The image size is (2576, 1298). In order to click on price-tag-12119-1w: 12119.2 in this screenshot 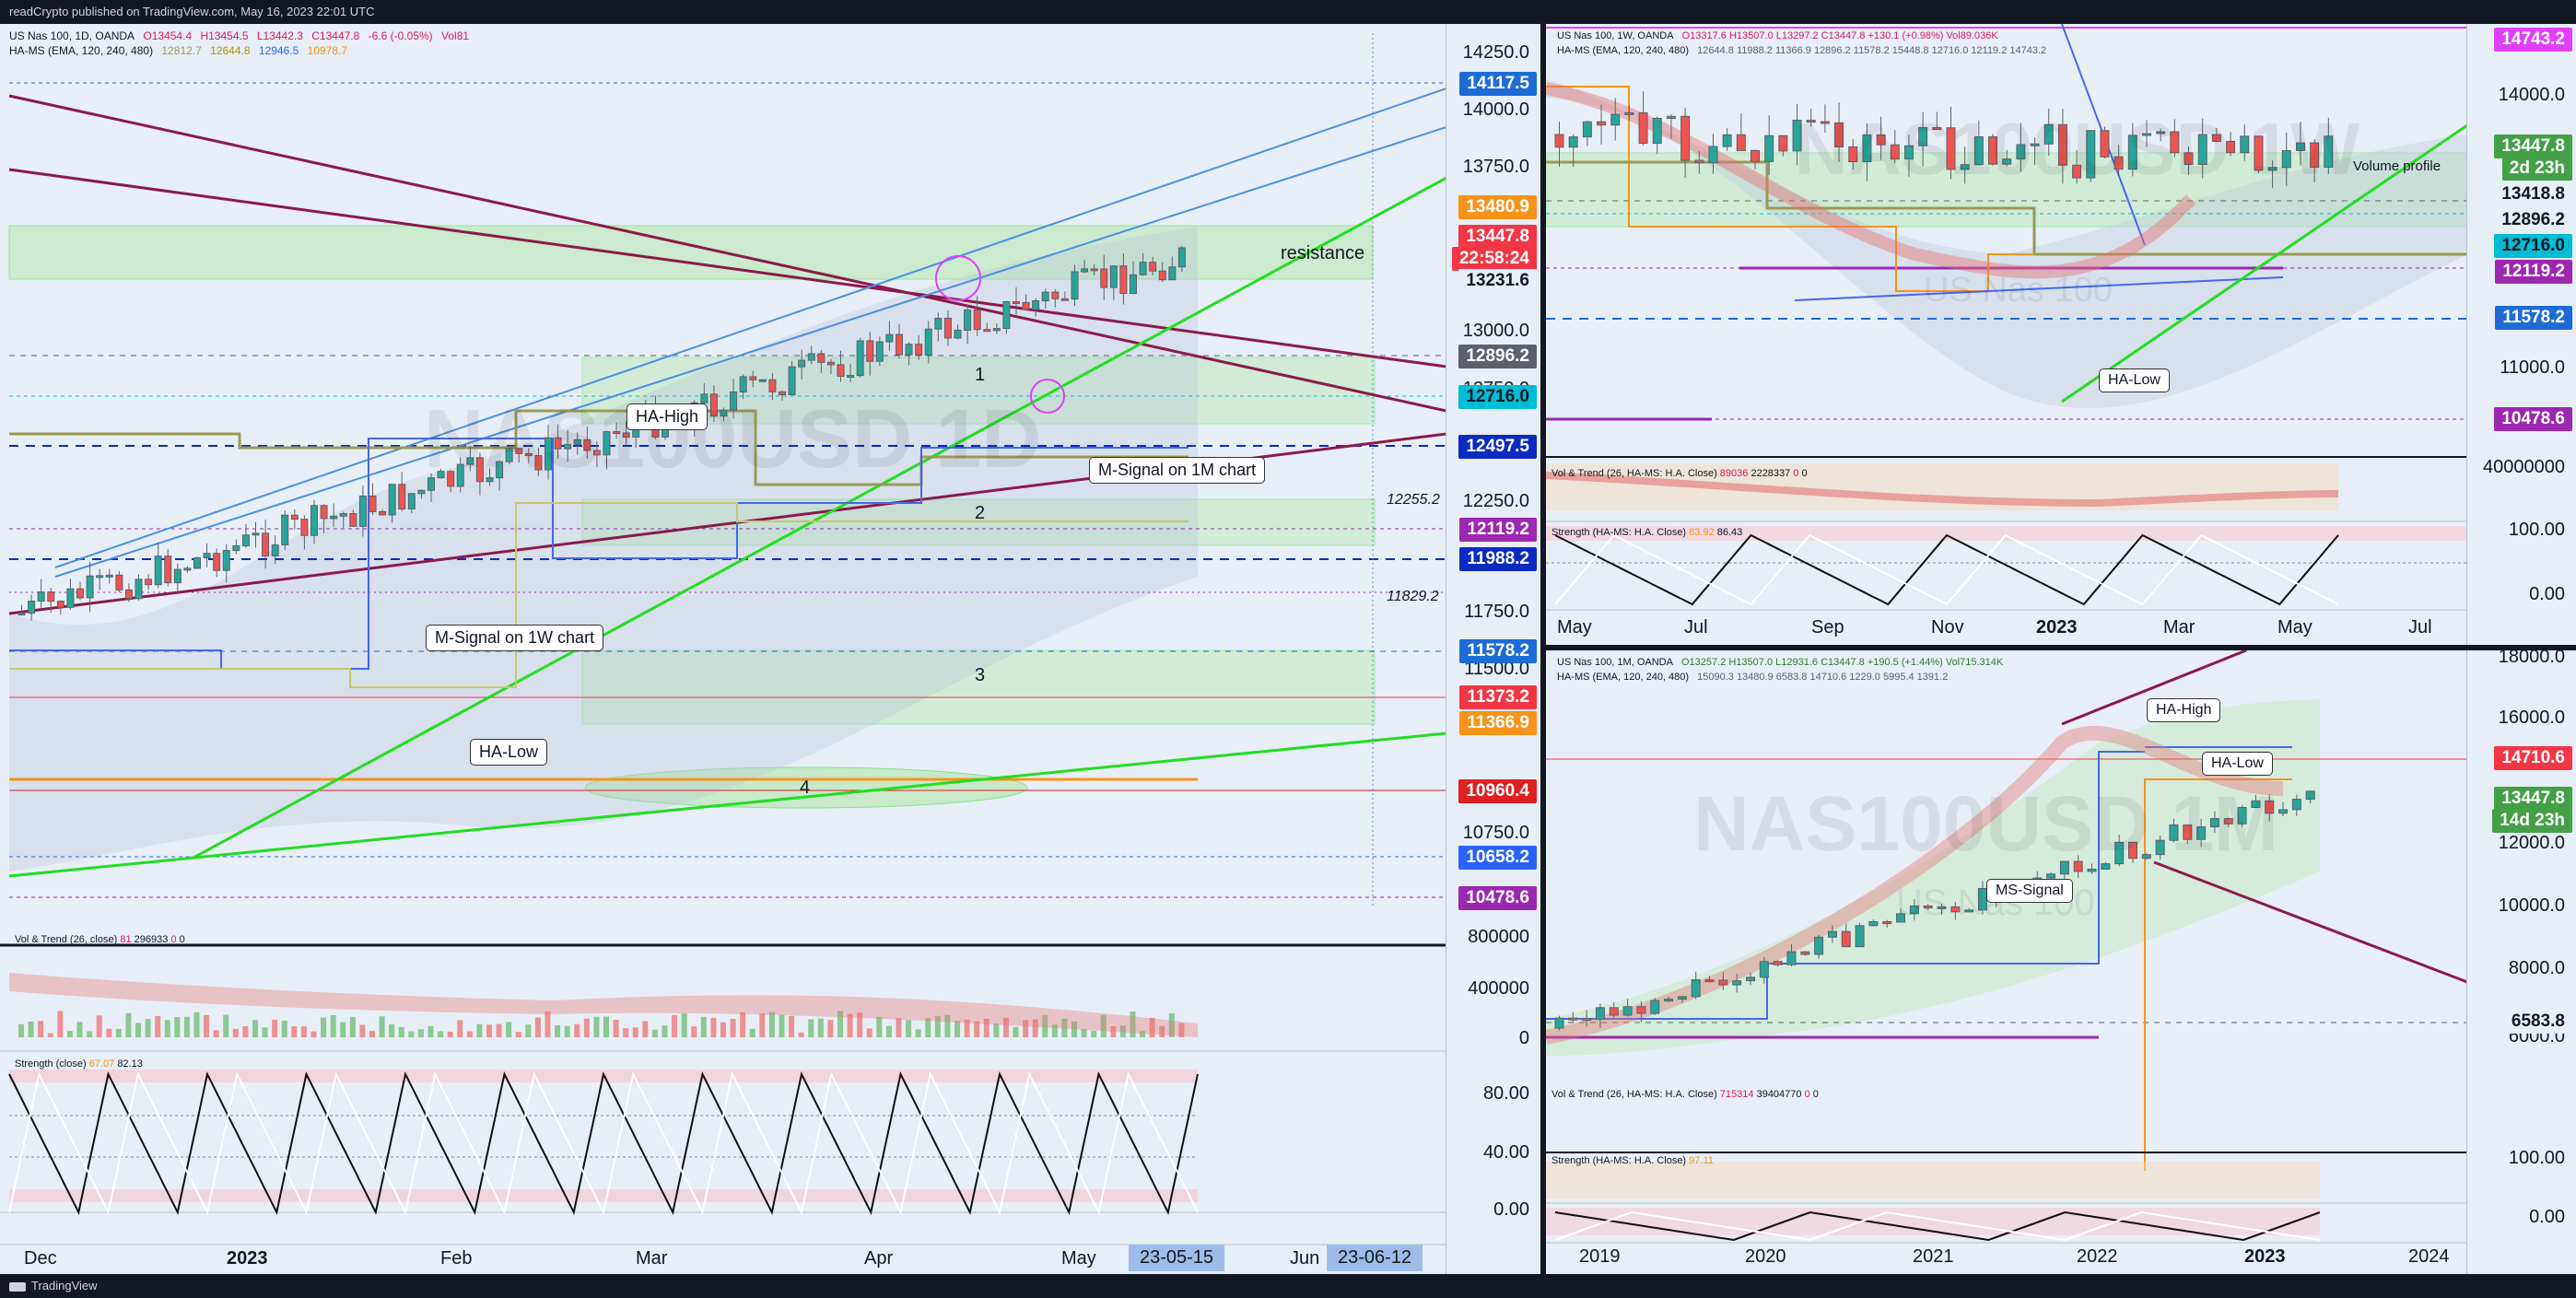, I will do `click(2533, 272)`.